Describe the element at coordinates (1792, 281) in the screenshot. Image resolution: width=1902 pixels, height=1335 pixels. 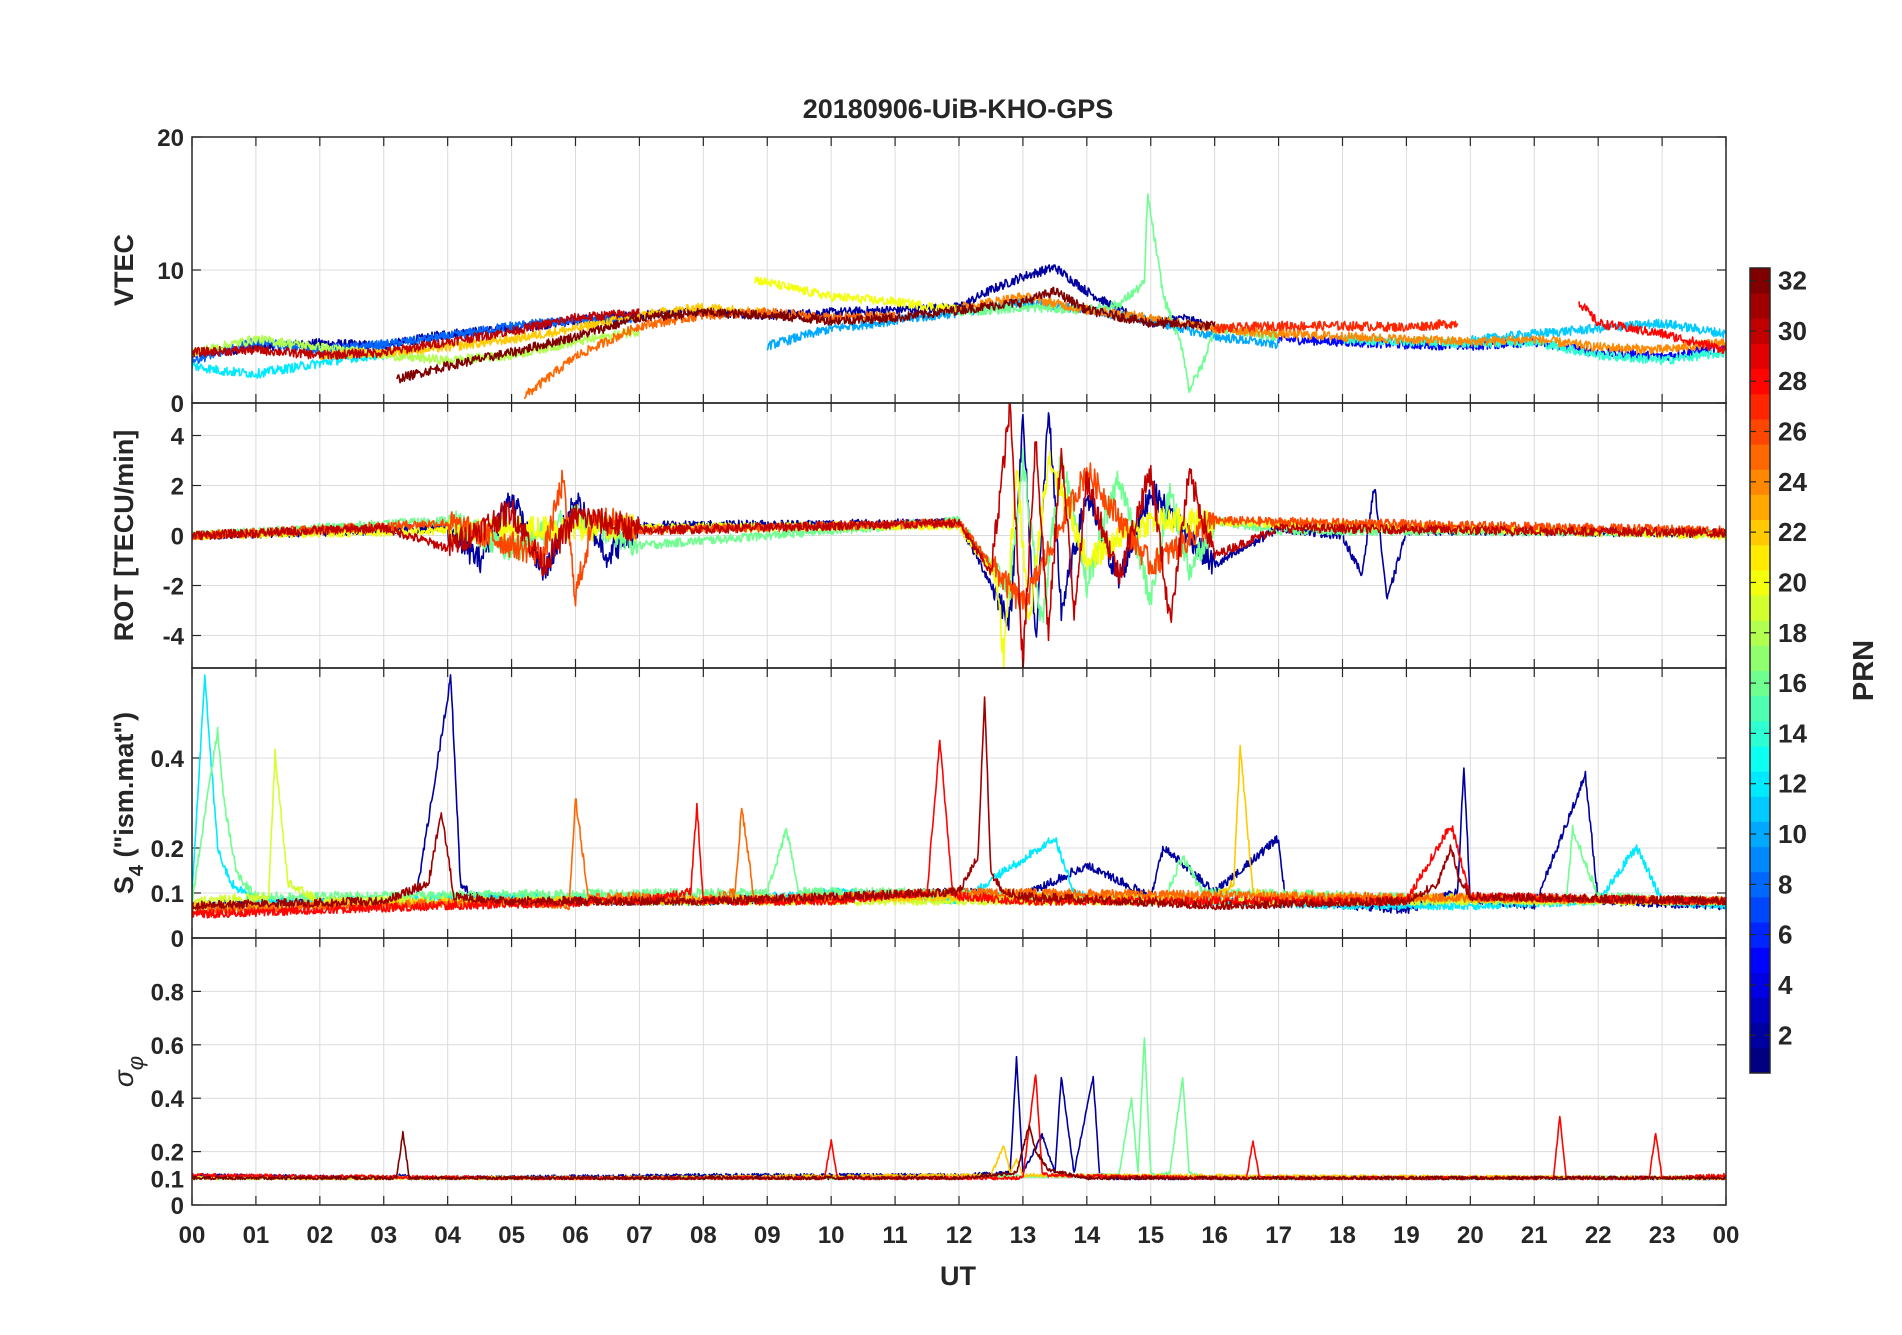
I see `colorbar-tick-label: 32` at that location.